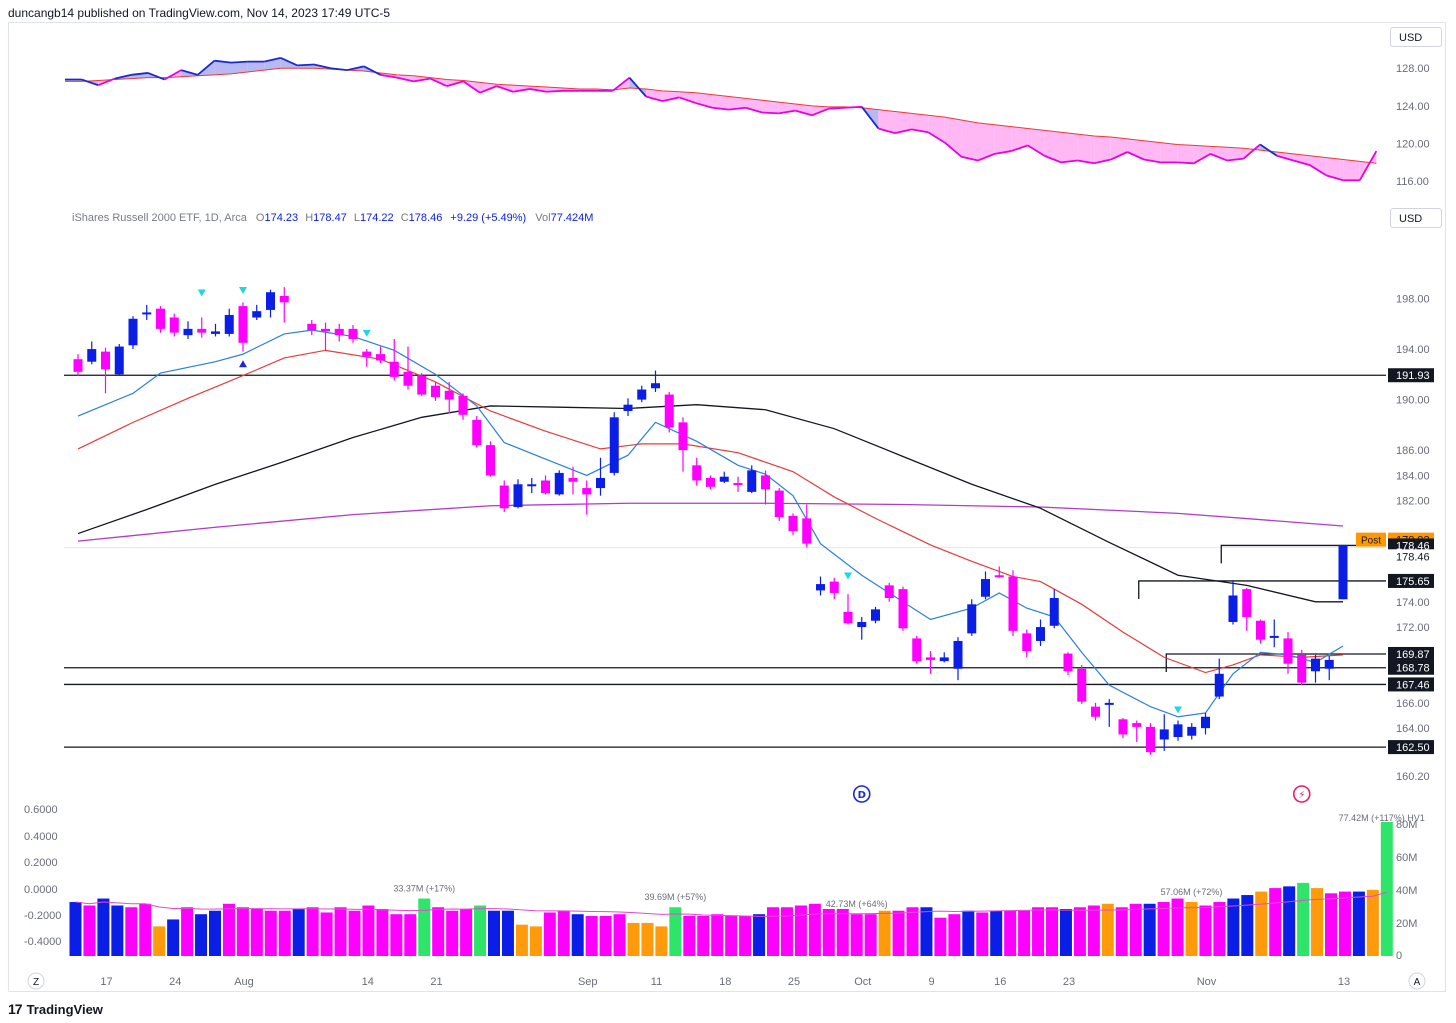 This screenshot has height=1023, width=1456. Describe the element at coordinates (1413, 451) in the screenshot. I see `price-y-tick-label: 186.00` at that location.